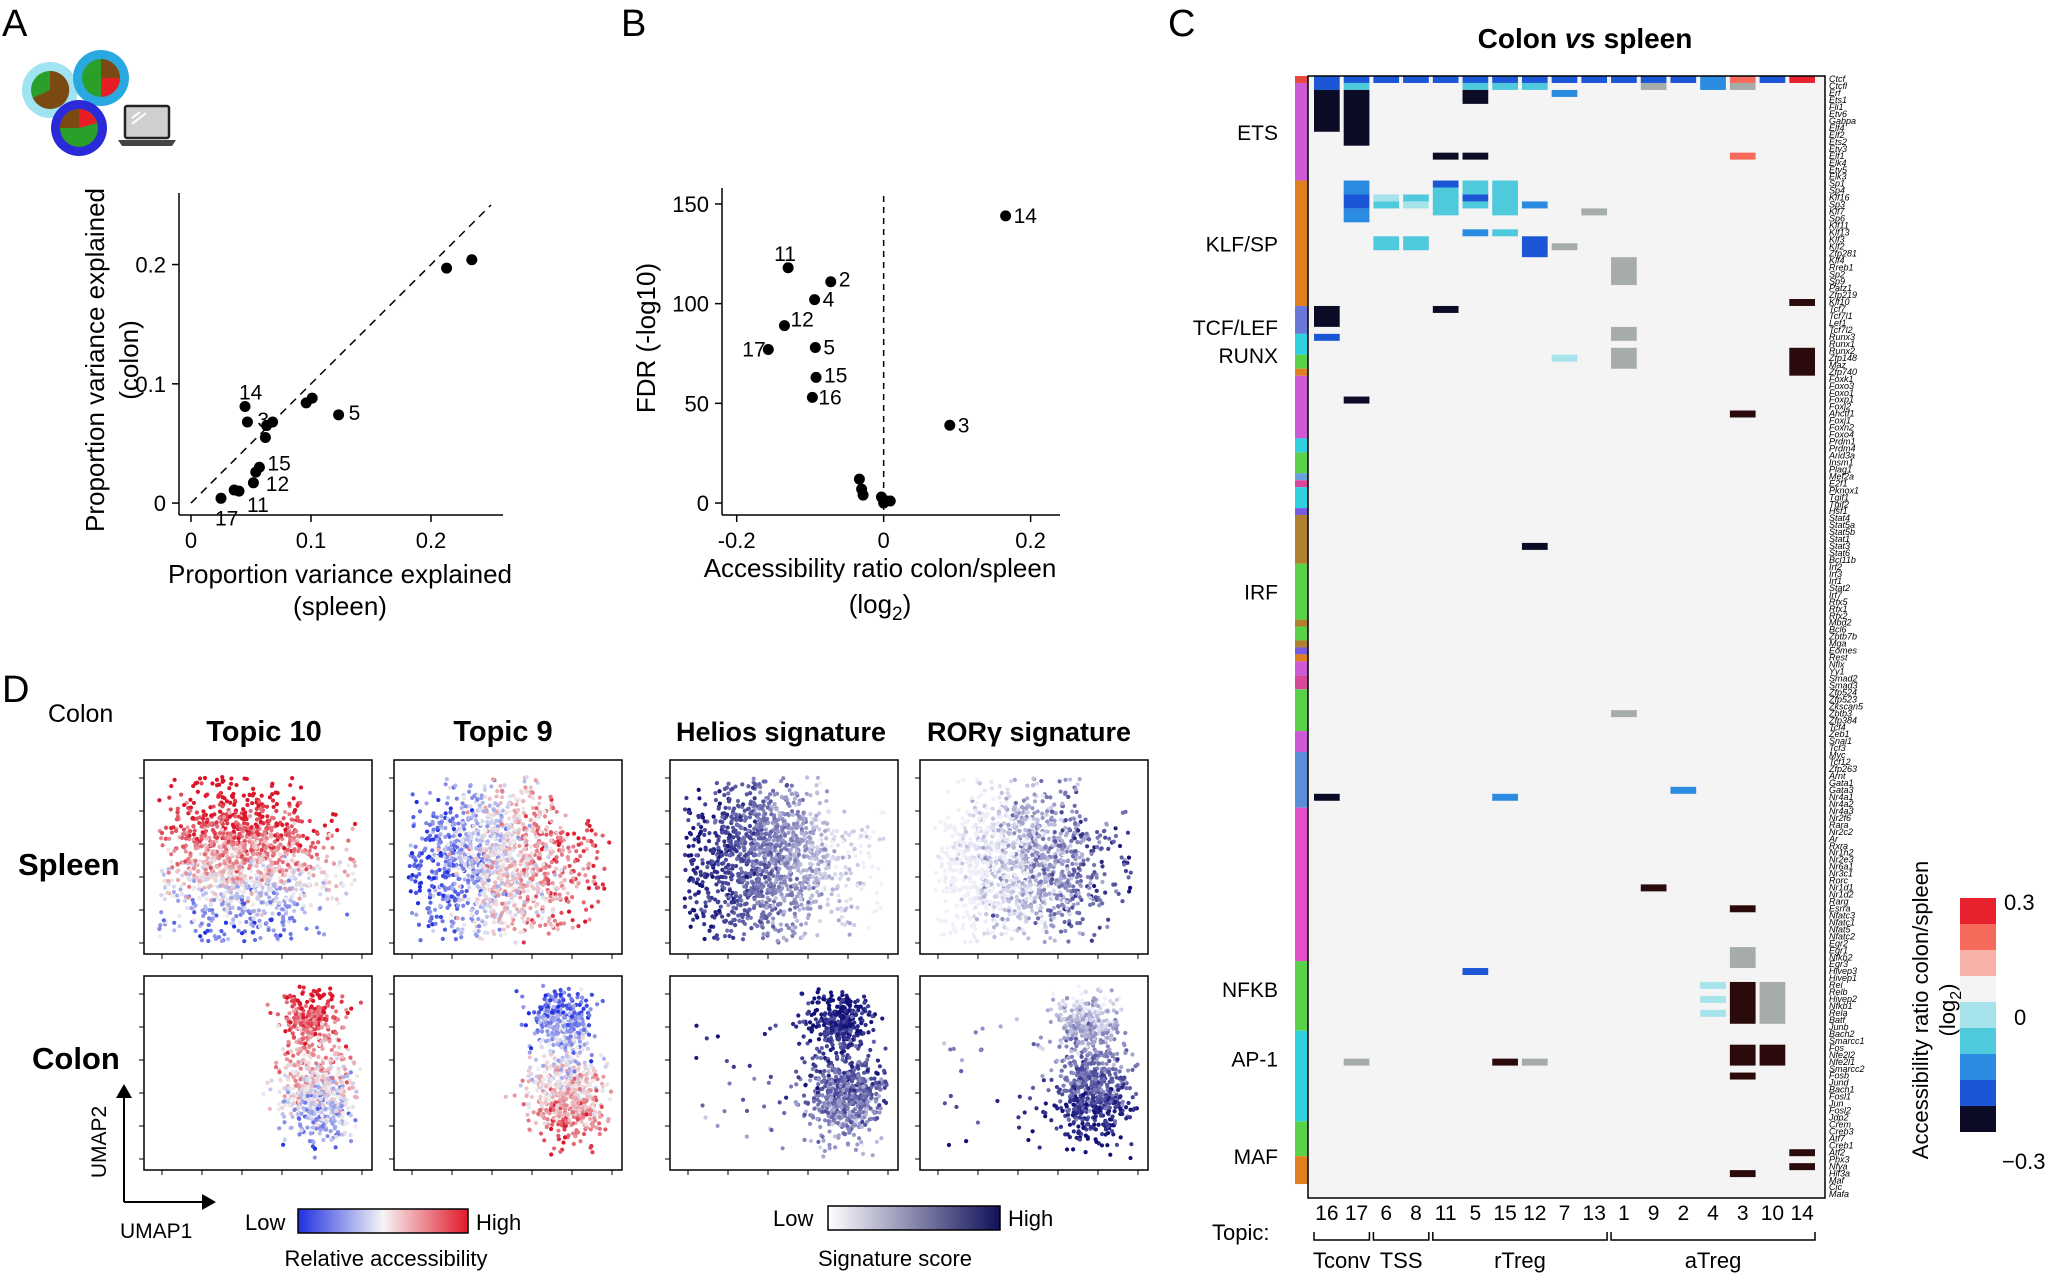  What do you see at coordinates (1837, 755) in the screenshot?
I see `gene-label: Myc` at bounding box center [1837, 755].